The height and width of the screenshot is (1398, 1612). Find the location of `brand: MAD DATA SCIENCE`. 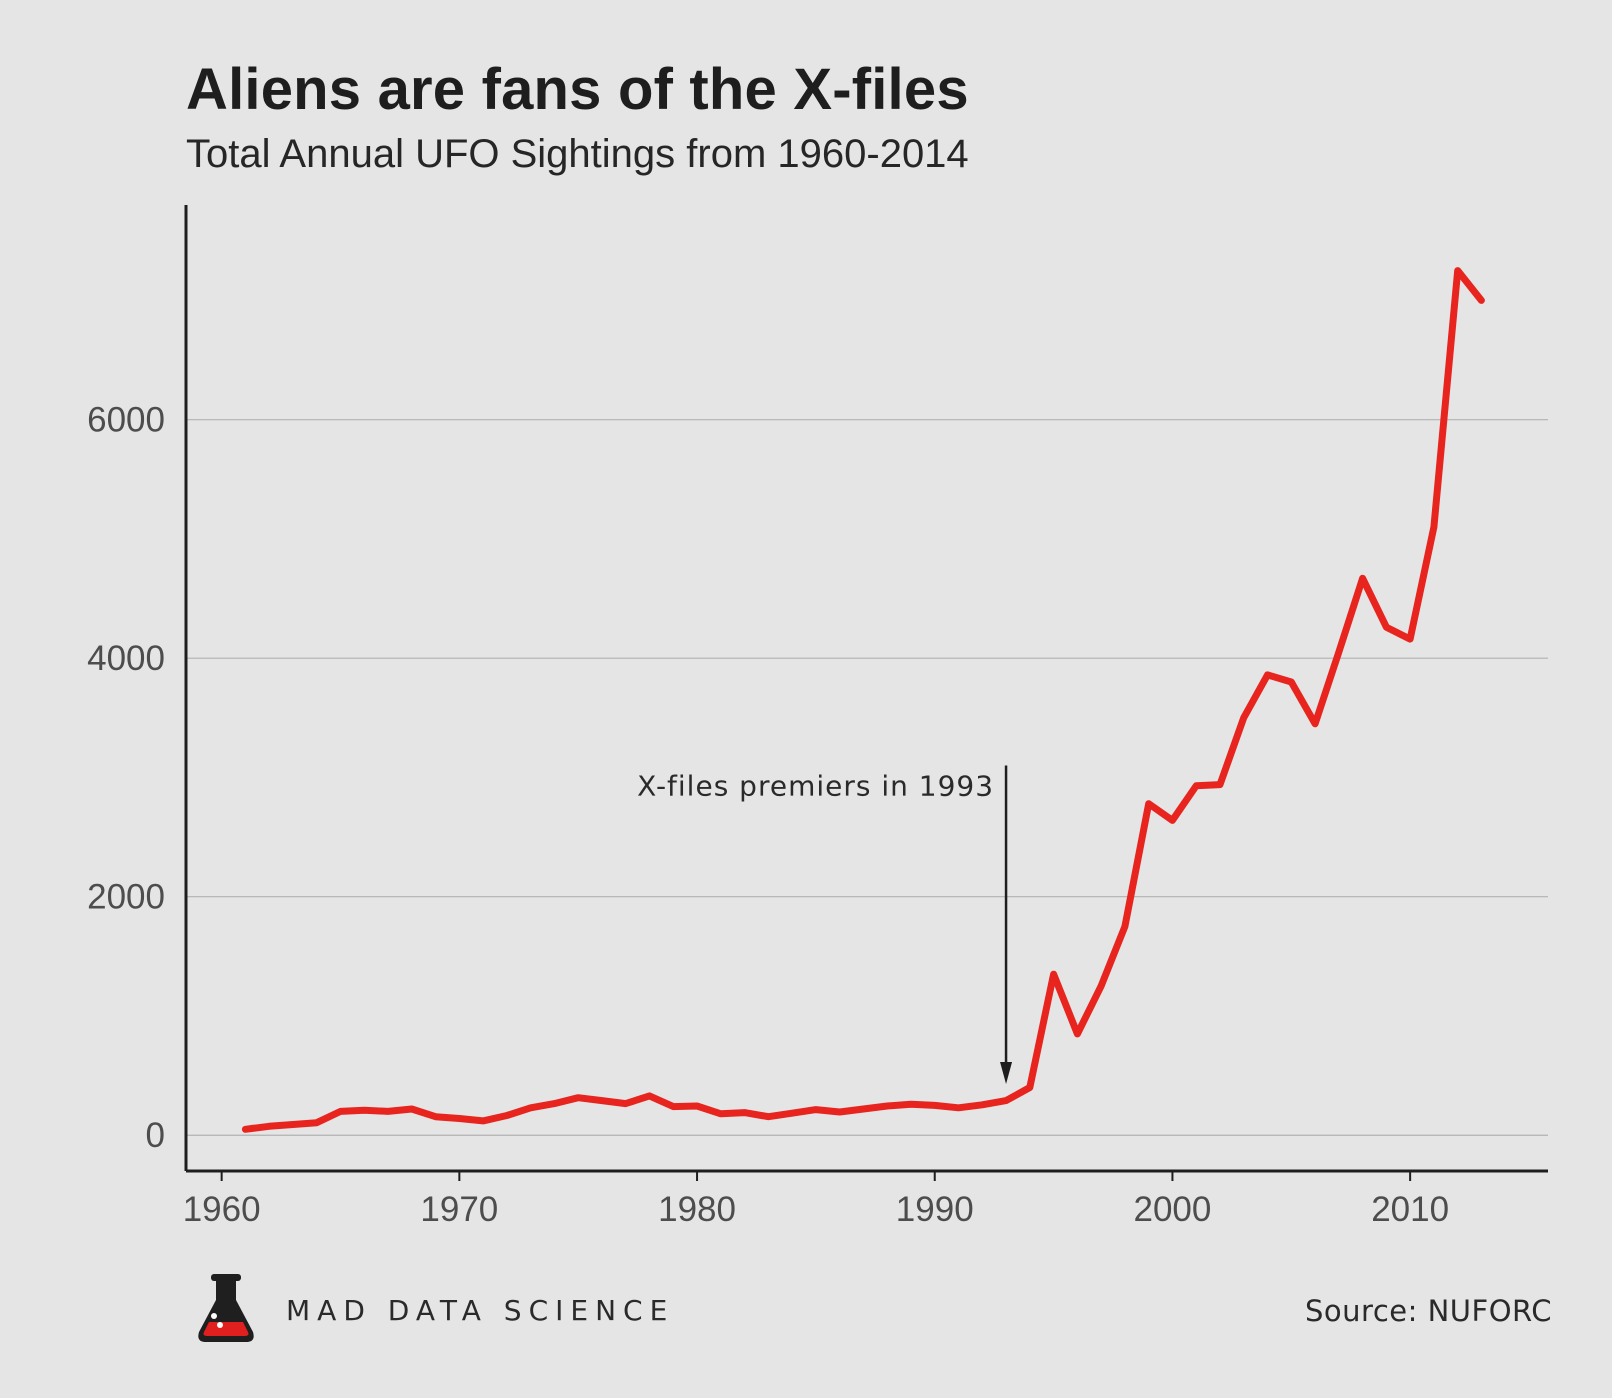

brand: MAD DATA SCIENCE is located at coordinates (435, 1310).